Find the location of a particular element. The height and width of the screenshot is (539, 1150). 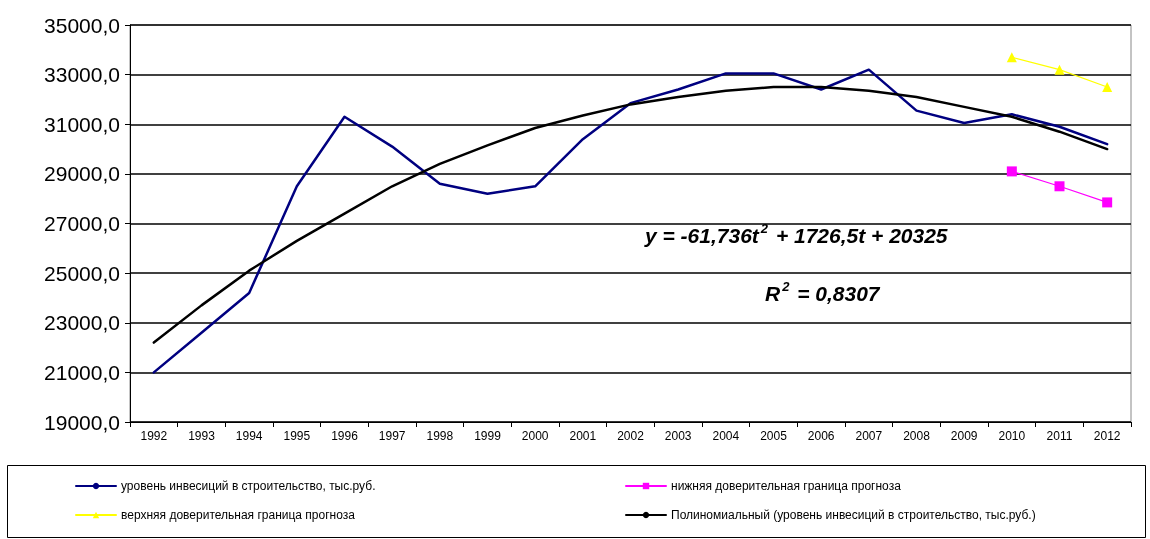

y-tick-label: 19000,0 is located at coordinates (82, 422).